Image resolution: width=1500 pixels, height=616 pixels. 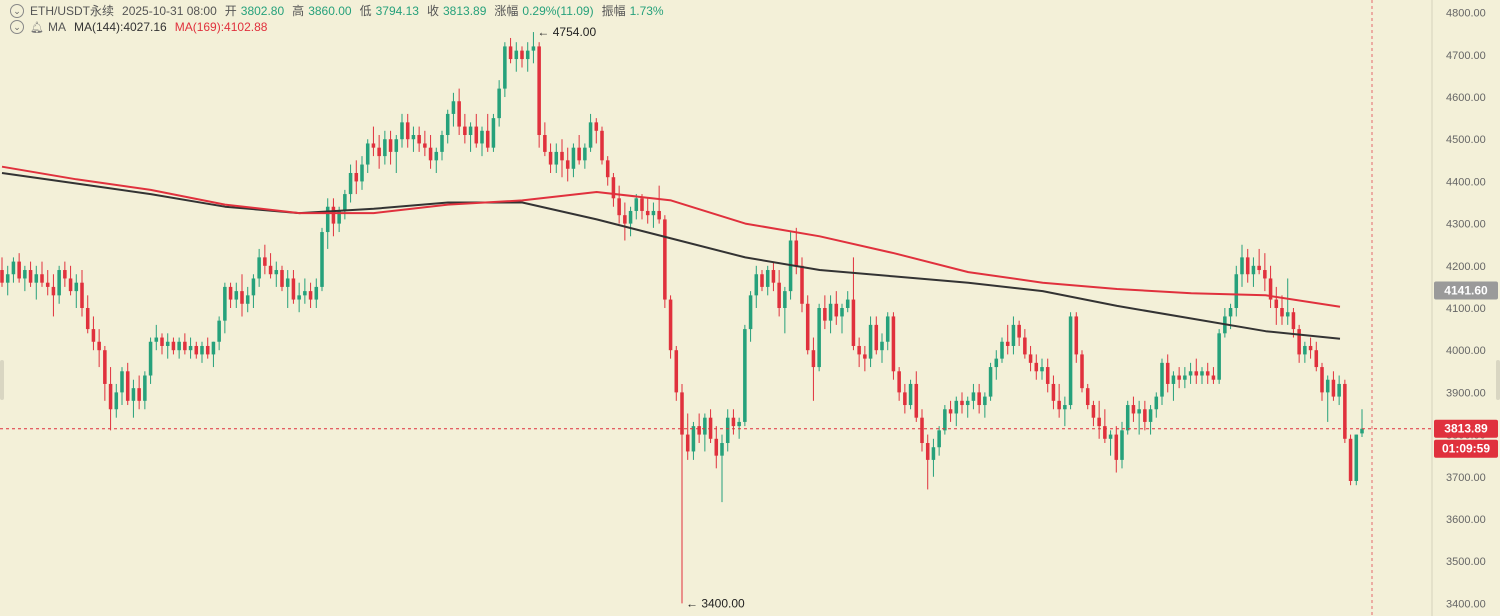 I want to click on close-value: 3813.89, so click(x=465, y=10).